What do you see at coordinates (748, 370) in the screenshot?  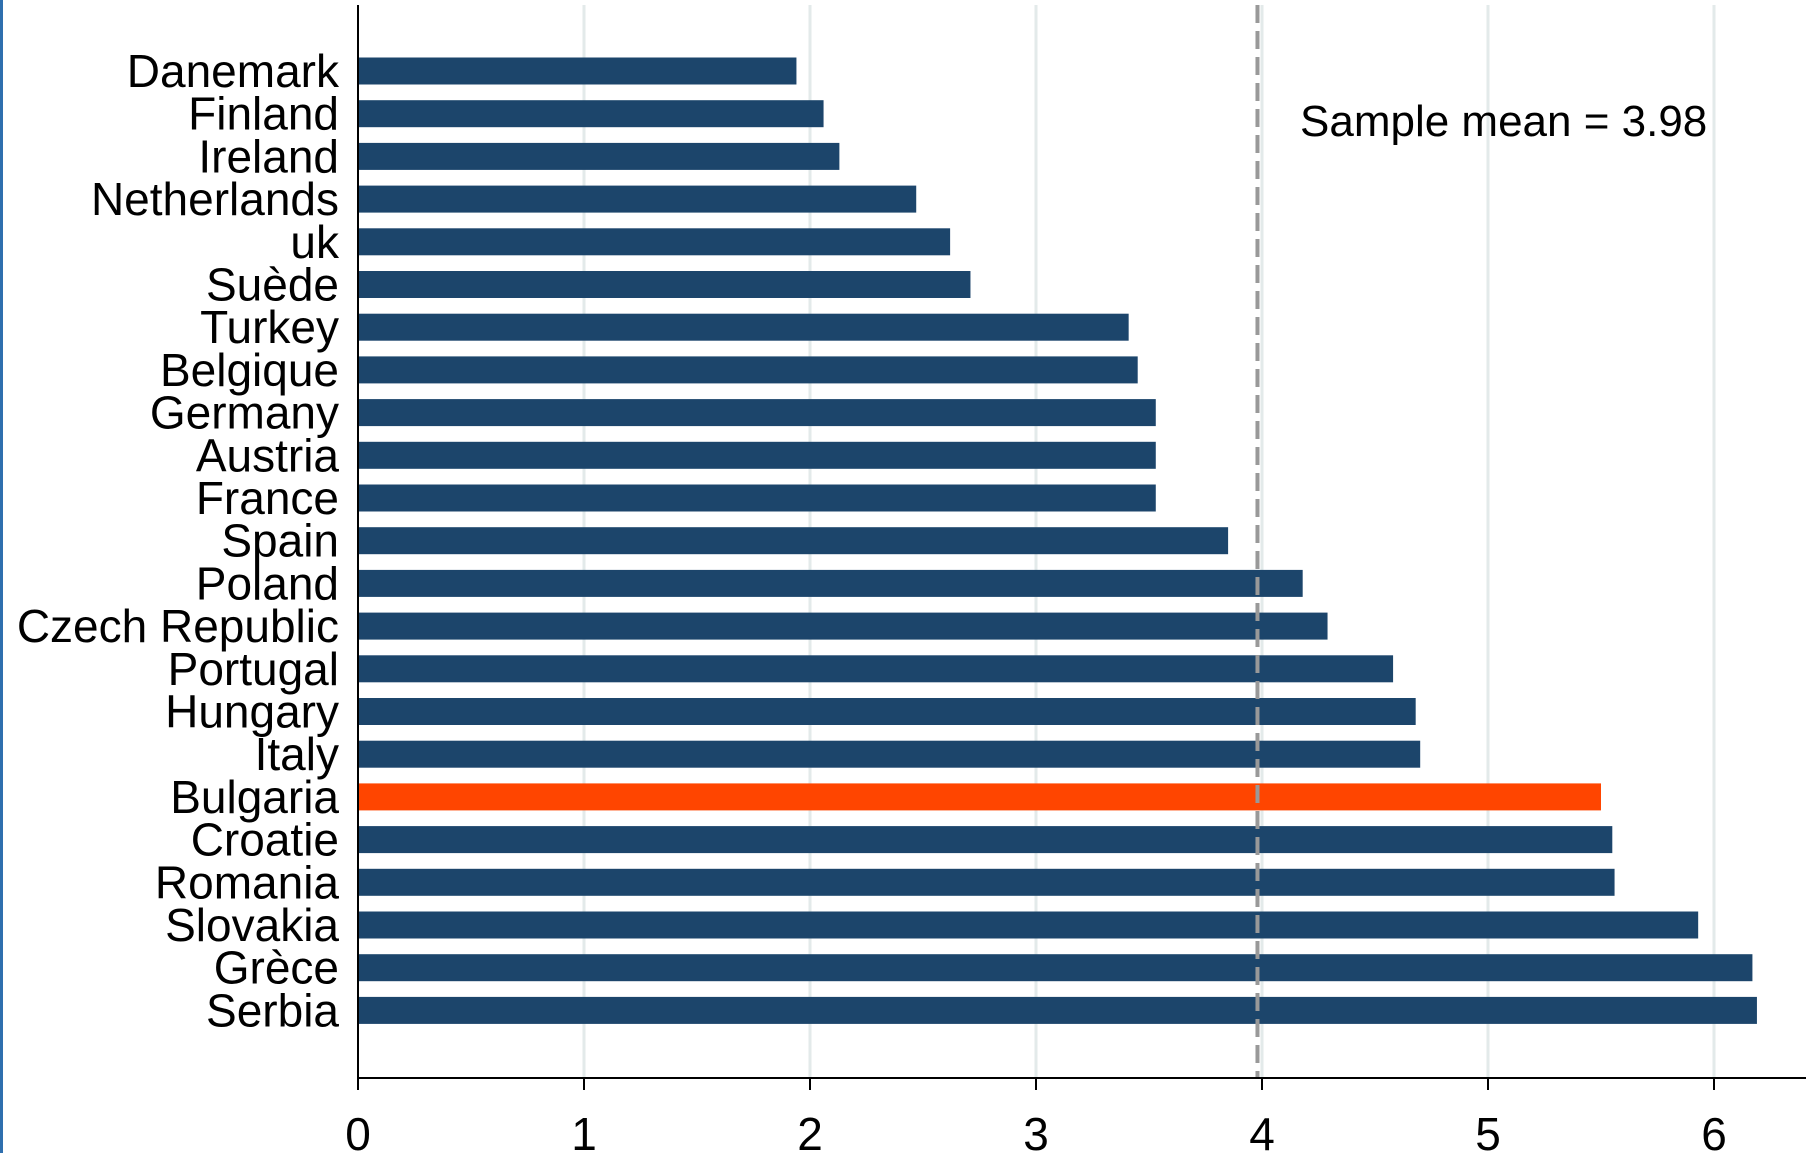 I see `bar-belgique` at bounding box center [748, 370].